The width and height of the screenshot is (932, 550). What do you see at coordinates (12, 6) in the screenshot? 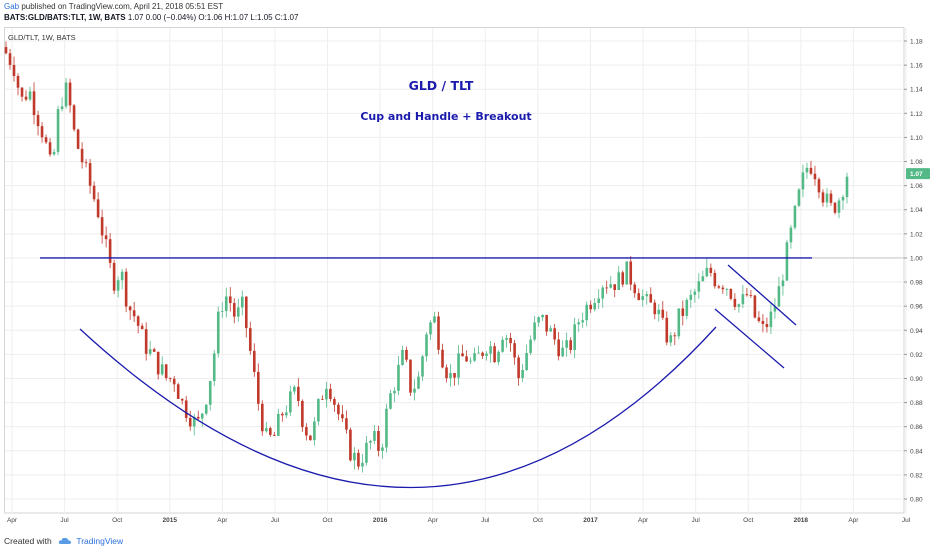
I see `author-link: Gab` at bounding box center [12, 6].